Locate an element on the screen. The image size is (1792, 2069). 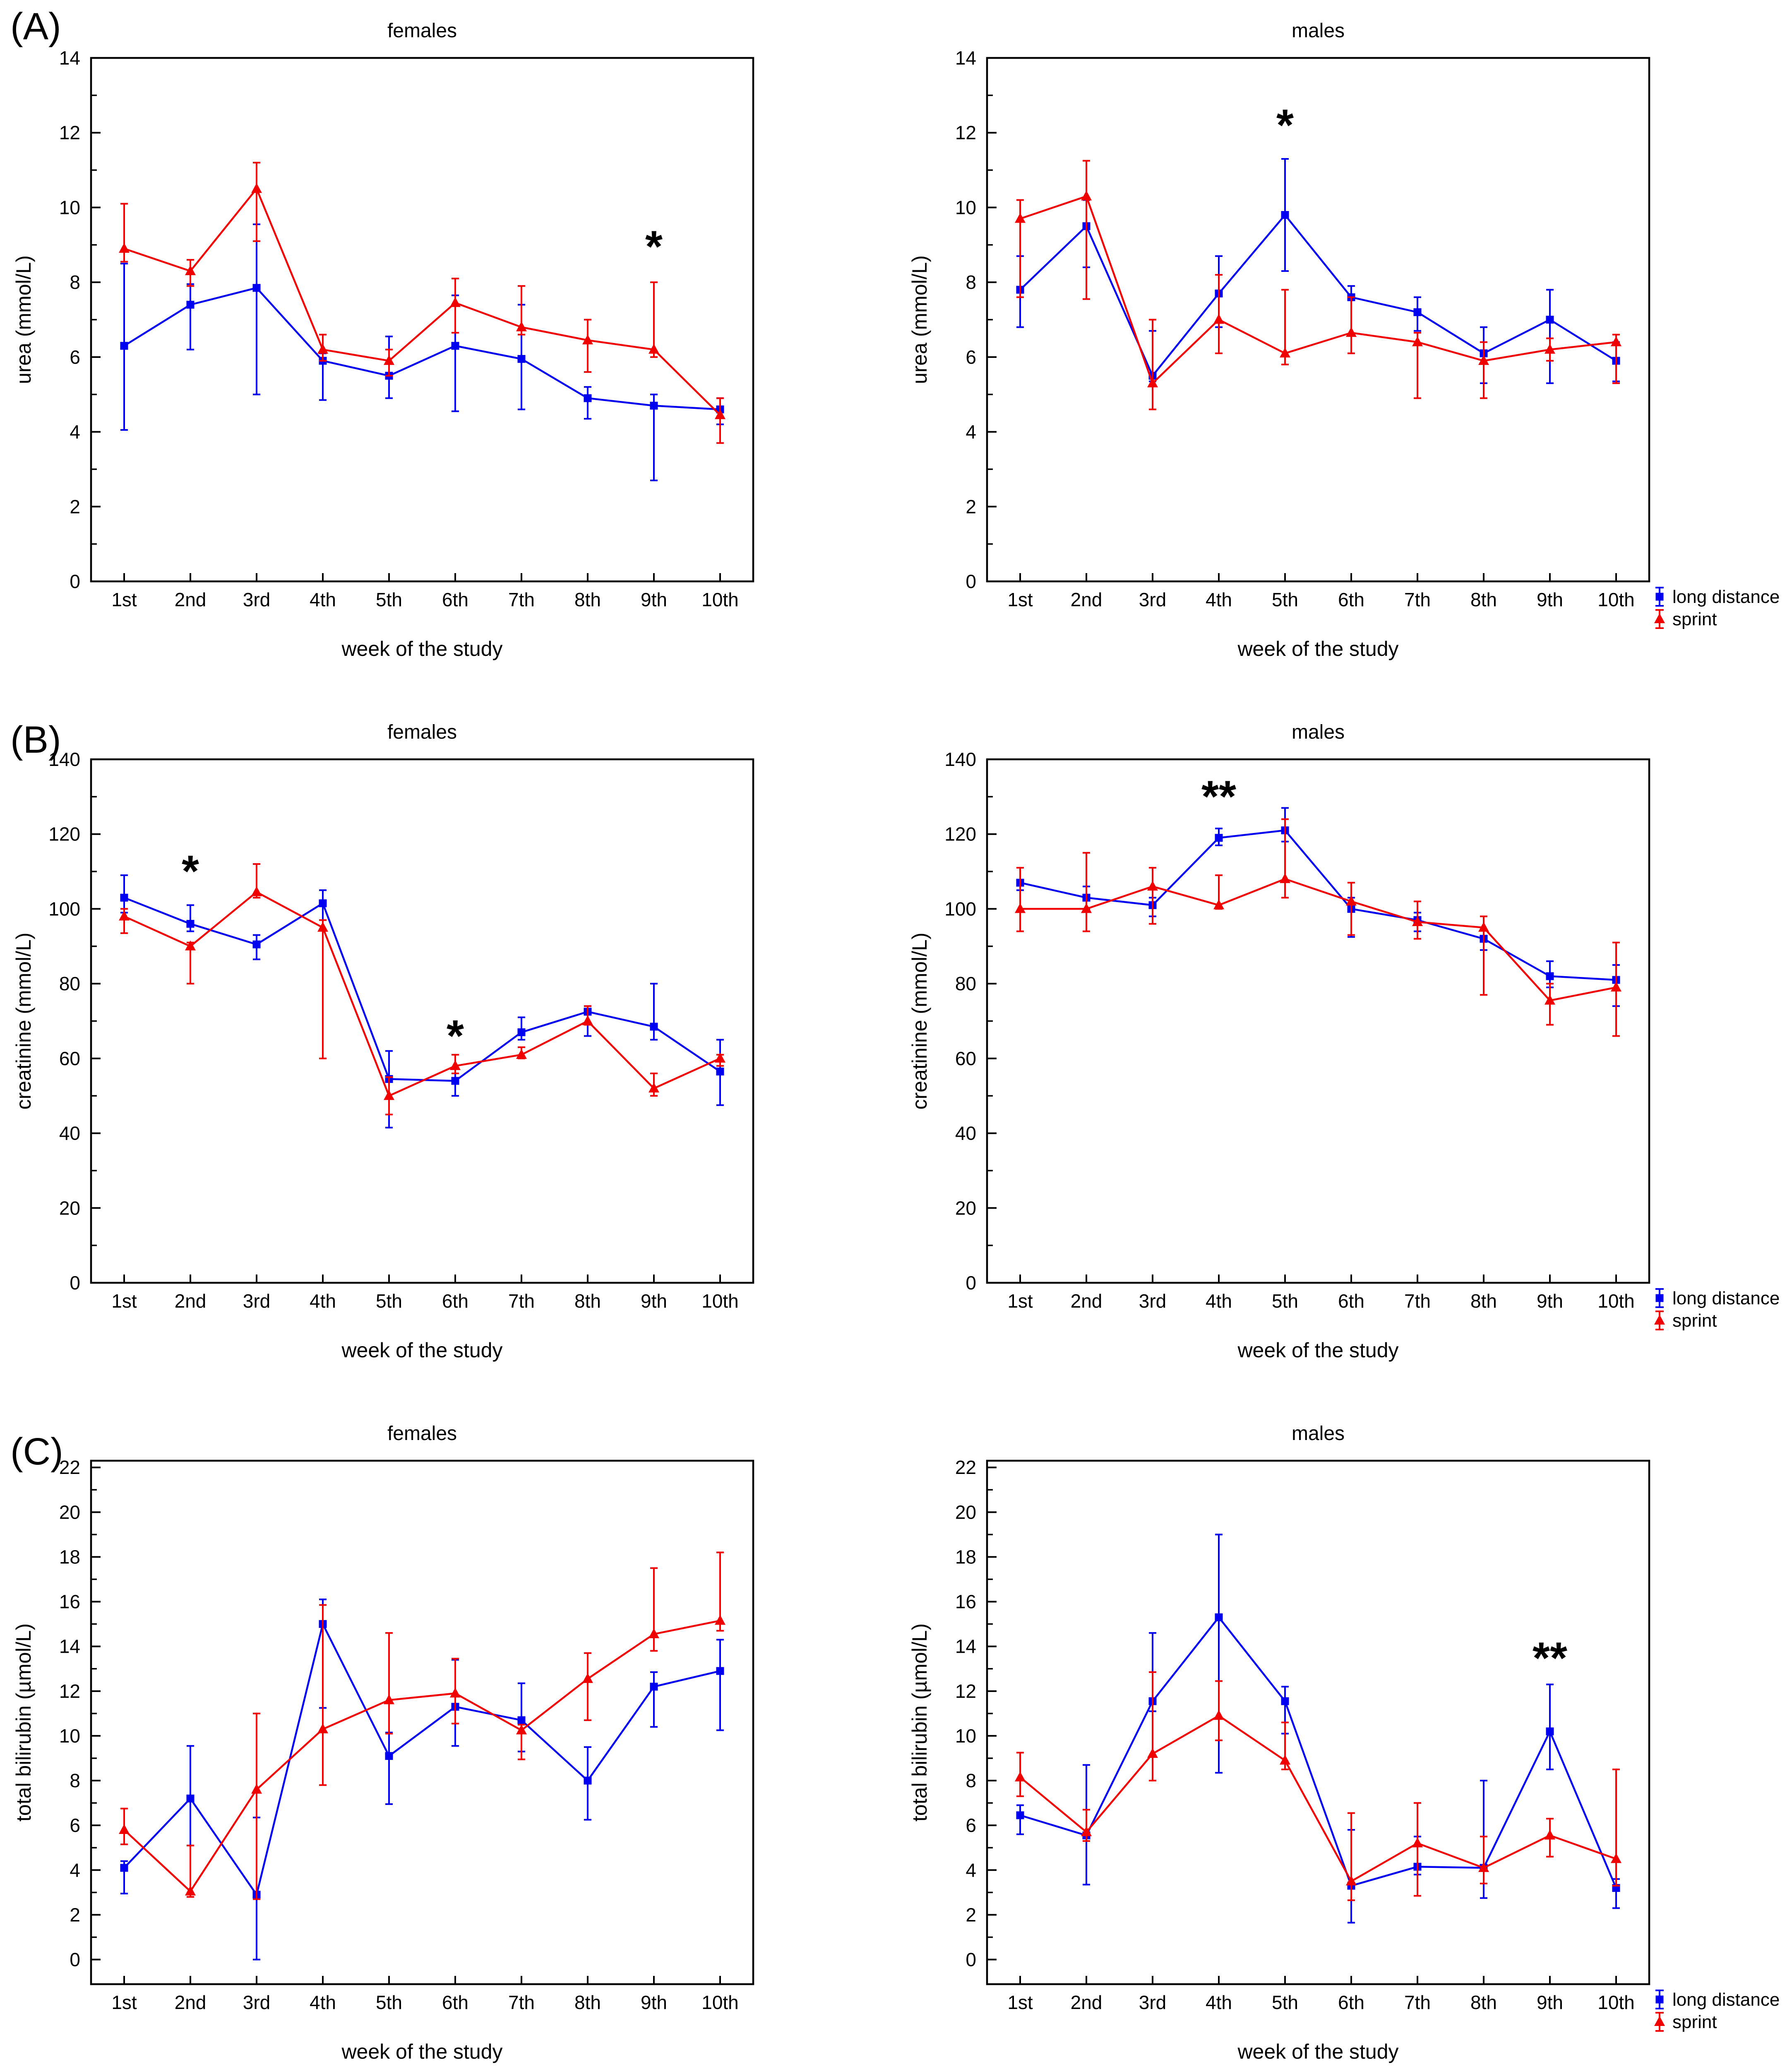
svg-text: 80 is located at coordinates (965, 983).